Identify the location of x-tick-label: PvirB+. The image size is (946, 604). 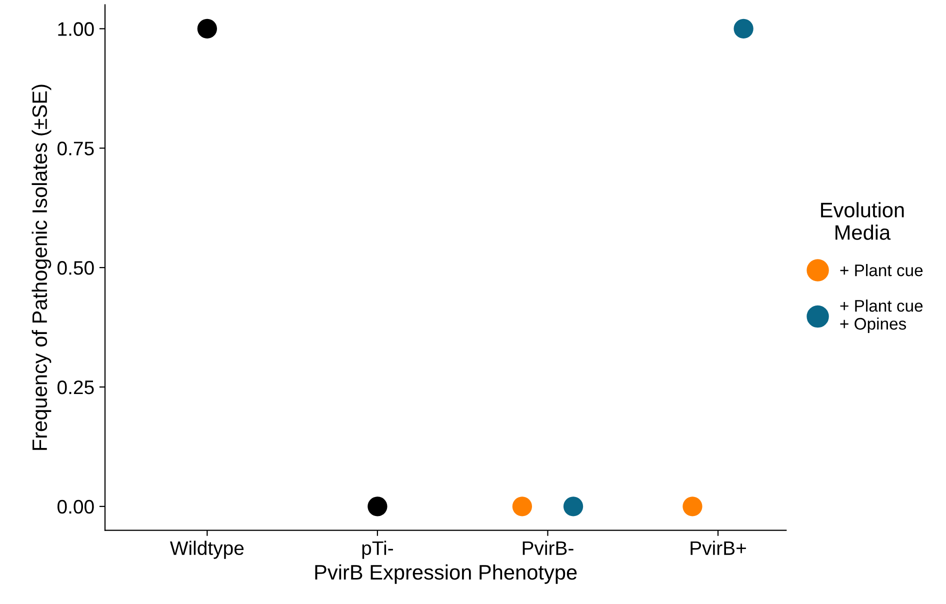
(718, 547).